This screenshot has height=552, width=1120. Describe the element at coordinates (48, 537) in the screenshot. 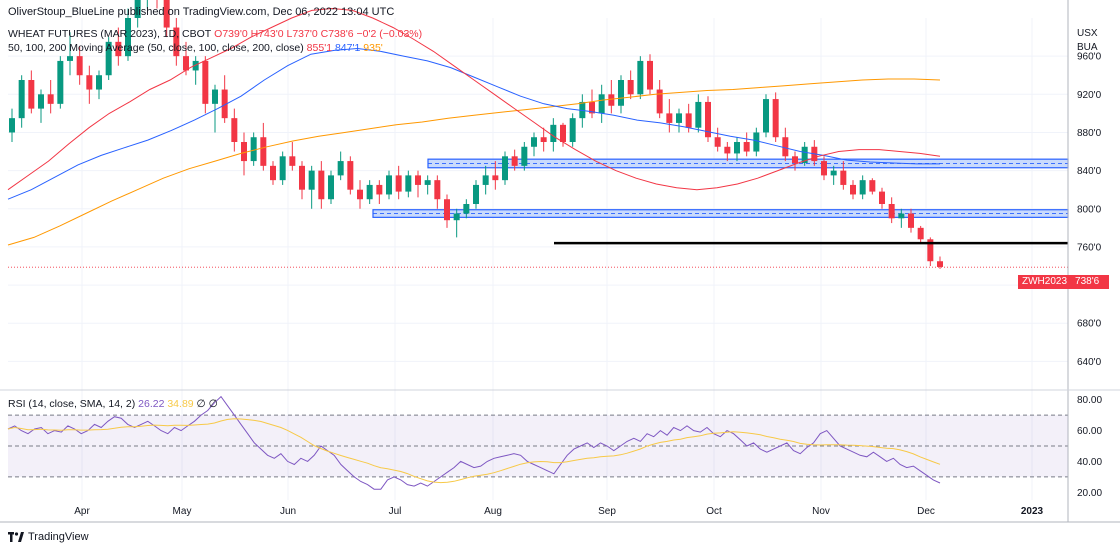

I see `tradingview-logo: TradingView` at that location.